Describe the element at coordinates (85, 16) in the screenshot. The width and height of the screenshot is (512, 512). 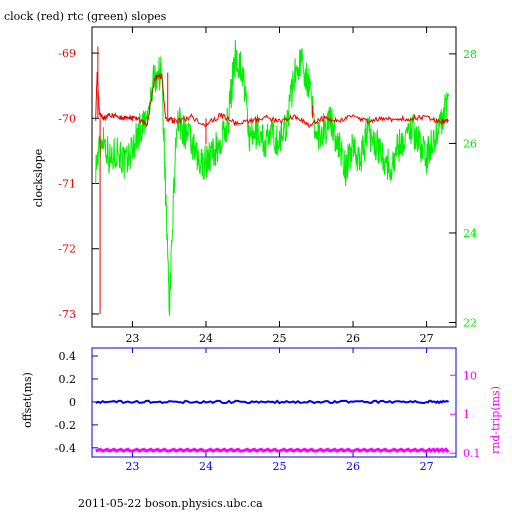
I see `top-chart-title: clock (red) rtc (green) slopes` at that location.